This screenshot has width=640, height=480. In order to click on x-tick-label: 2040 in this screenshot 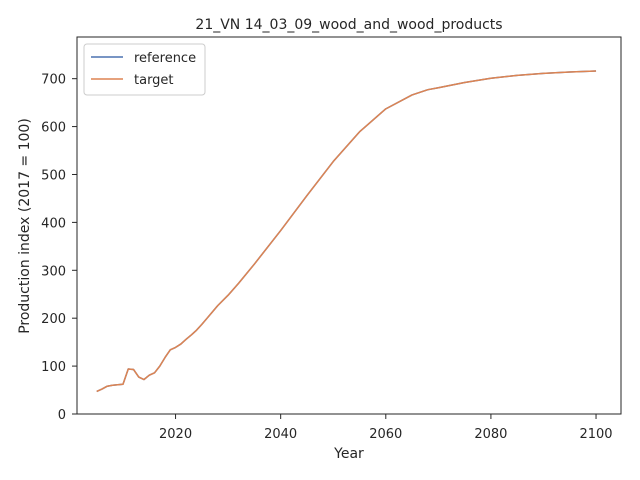, I will do `click(280, 434)`.